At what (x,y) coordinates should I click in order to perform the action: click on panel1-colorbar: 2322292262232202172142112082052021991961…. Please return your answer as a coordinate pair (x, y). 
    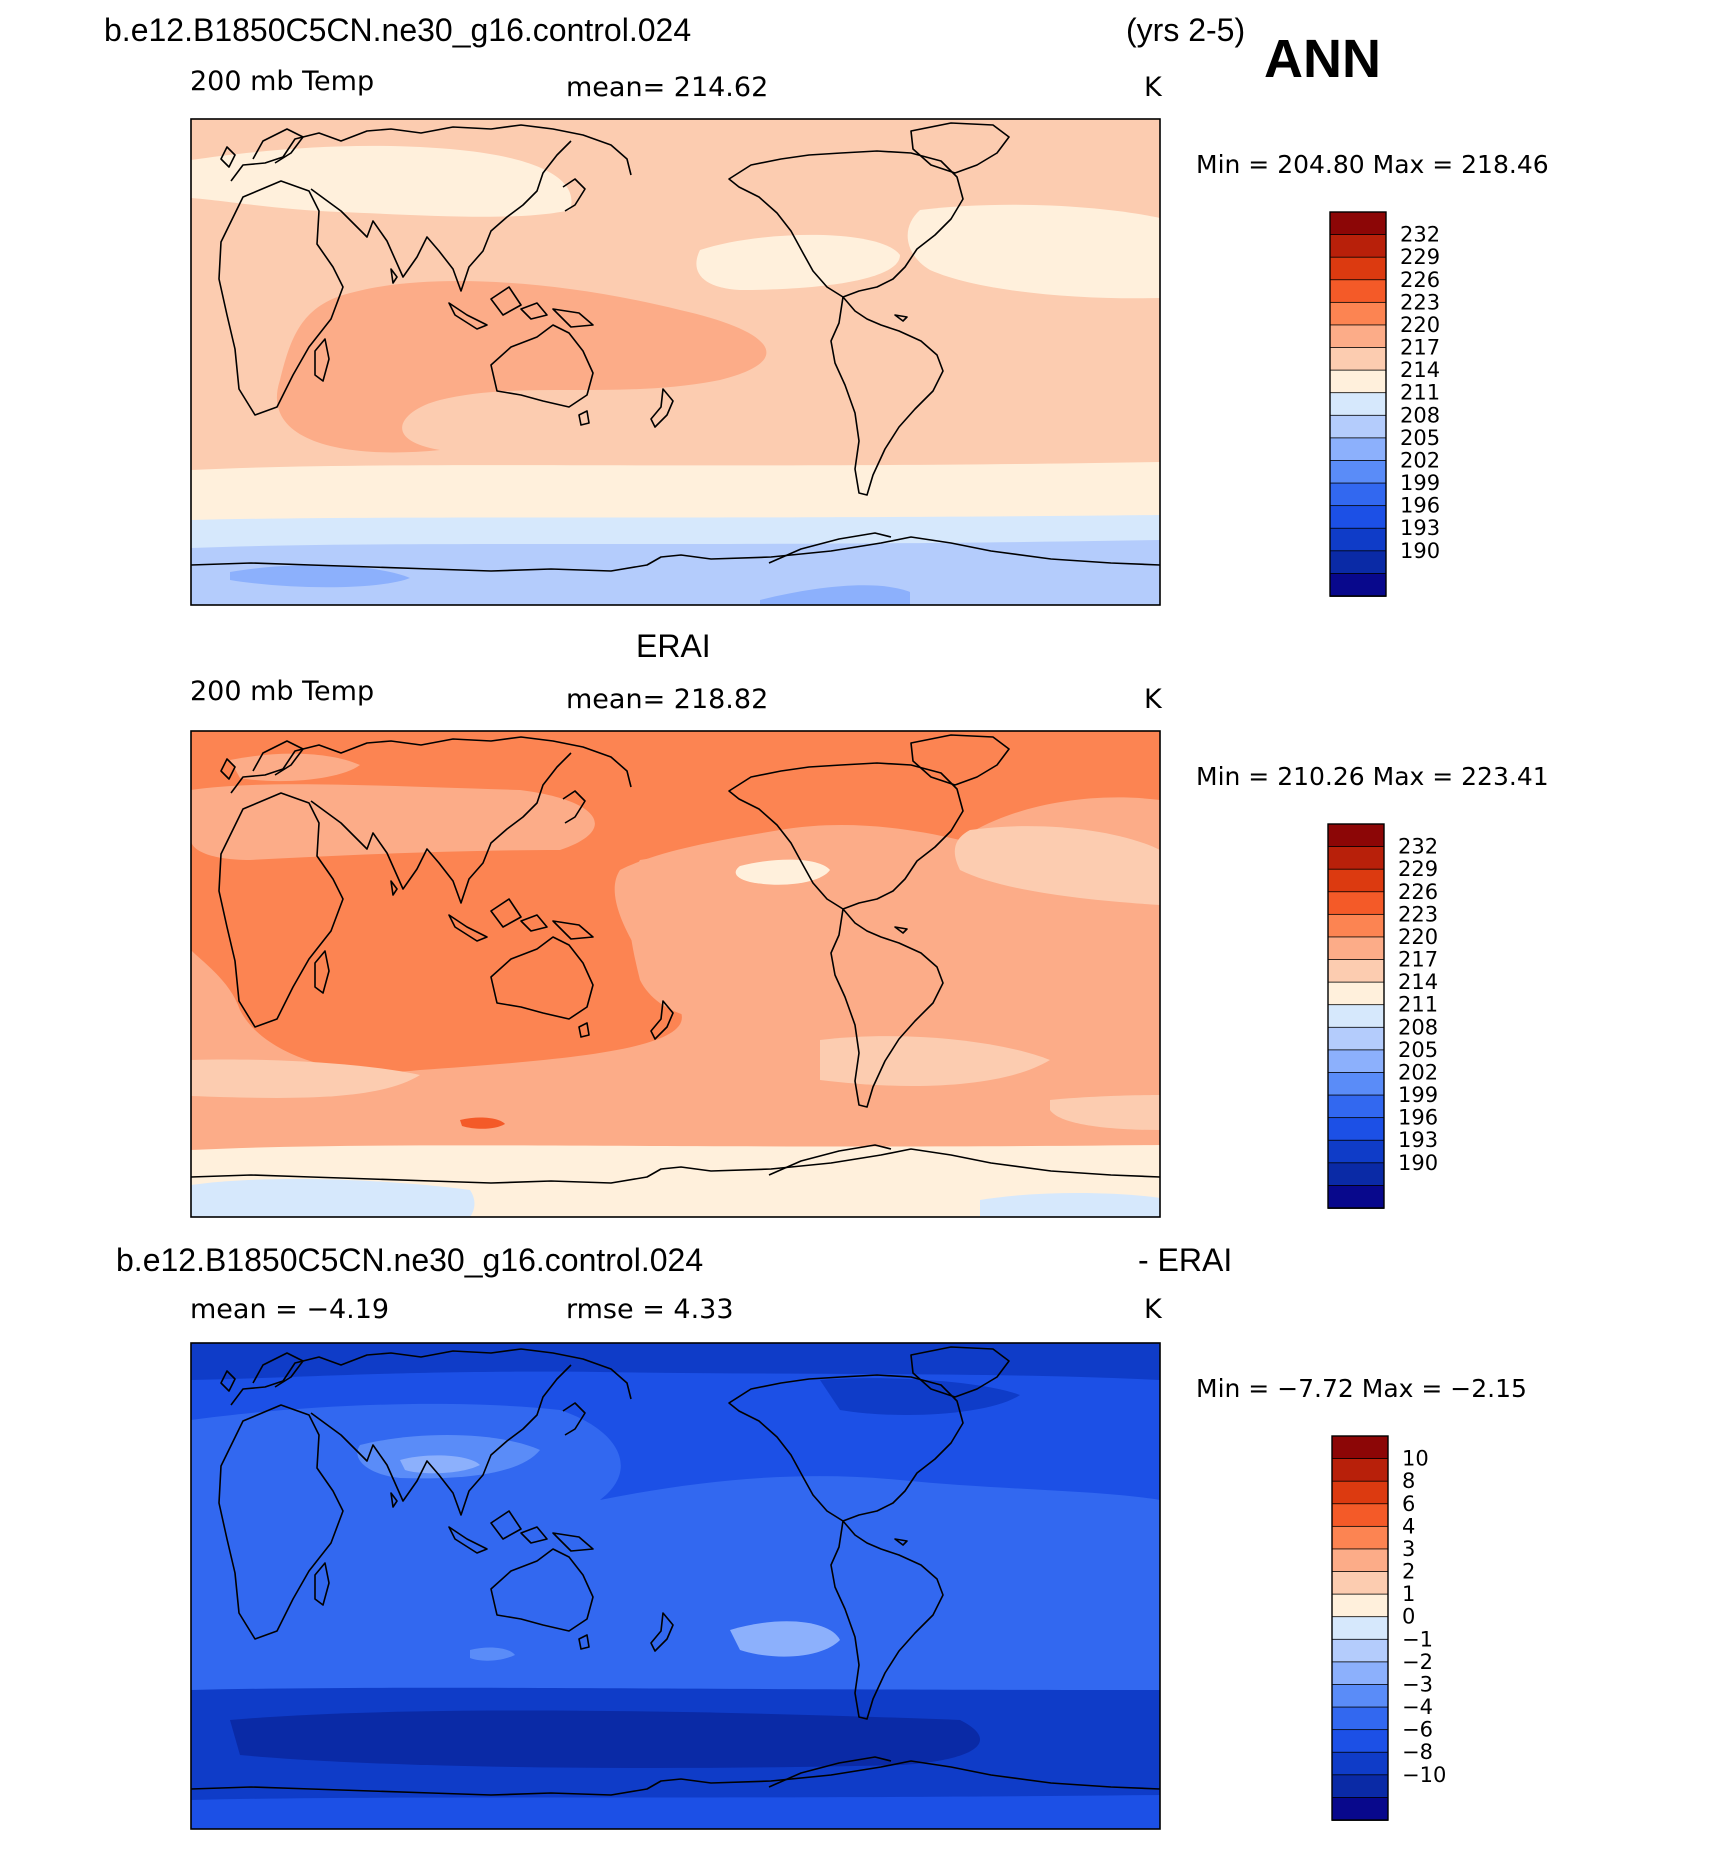
    Looking at the image, I should click on (1384, 404).